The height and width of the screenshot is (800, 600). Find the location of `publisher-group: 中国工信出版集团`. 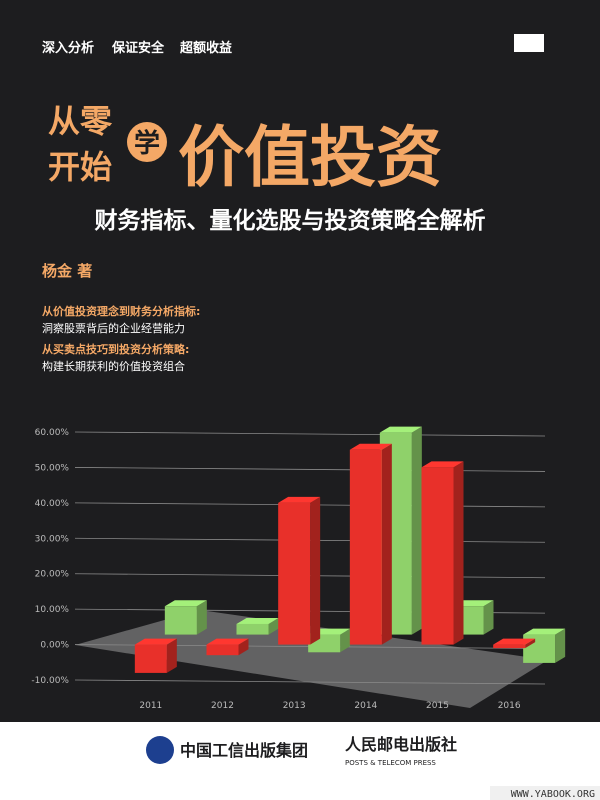

publisher-group: 中国工信出版集团 is located at coordinates (244, 750).